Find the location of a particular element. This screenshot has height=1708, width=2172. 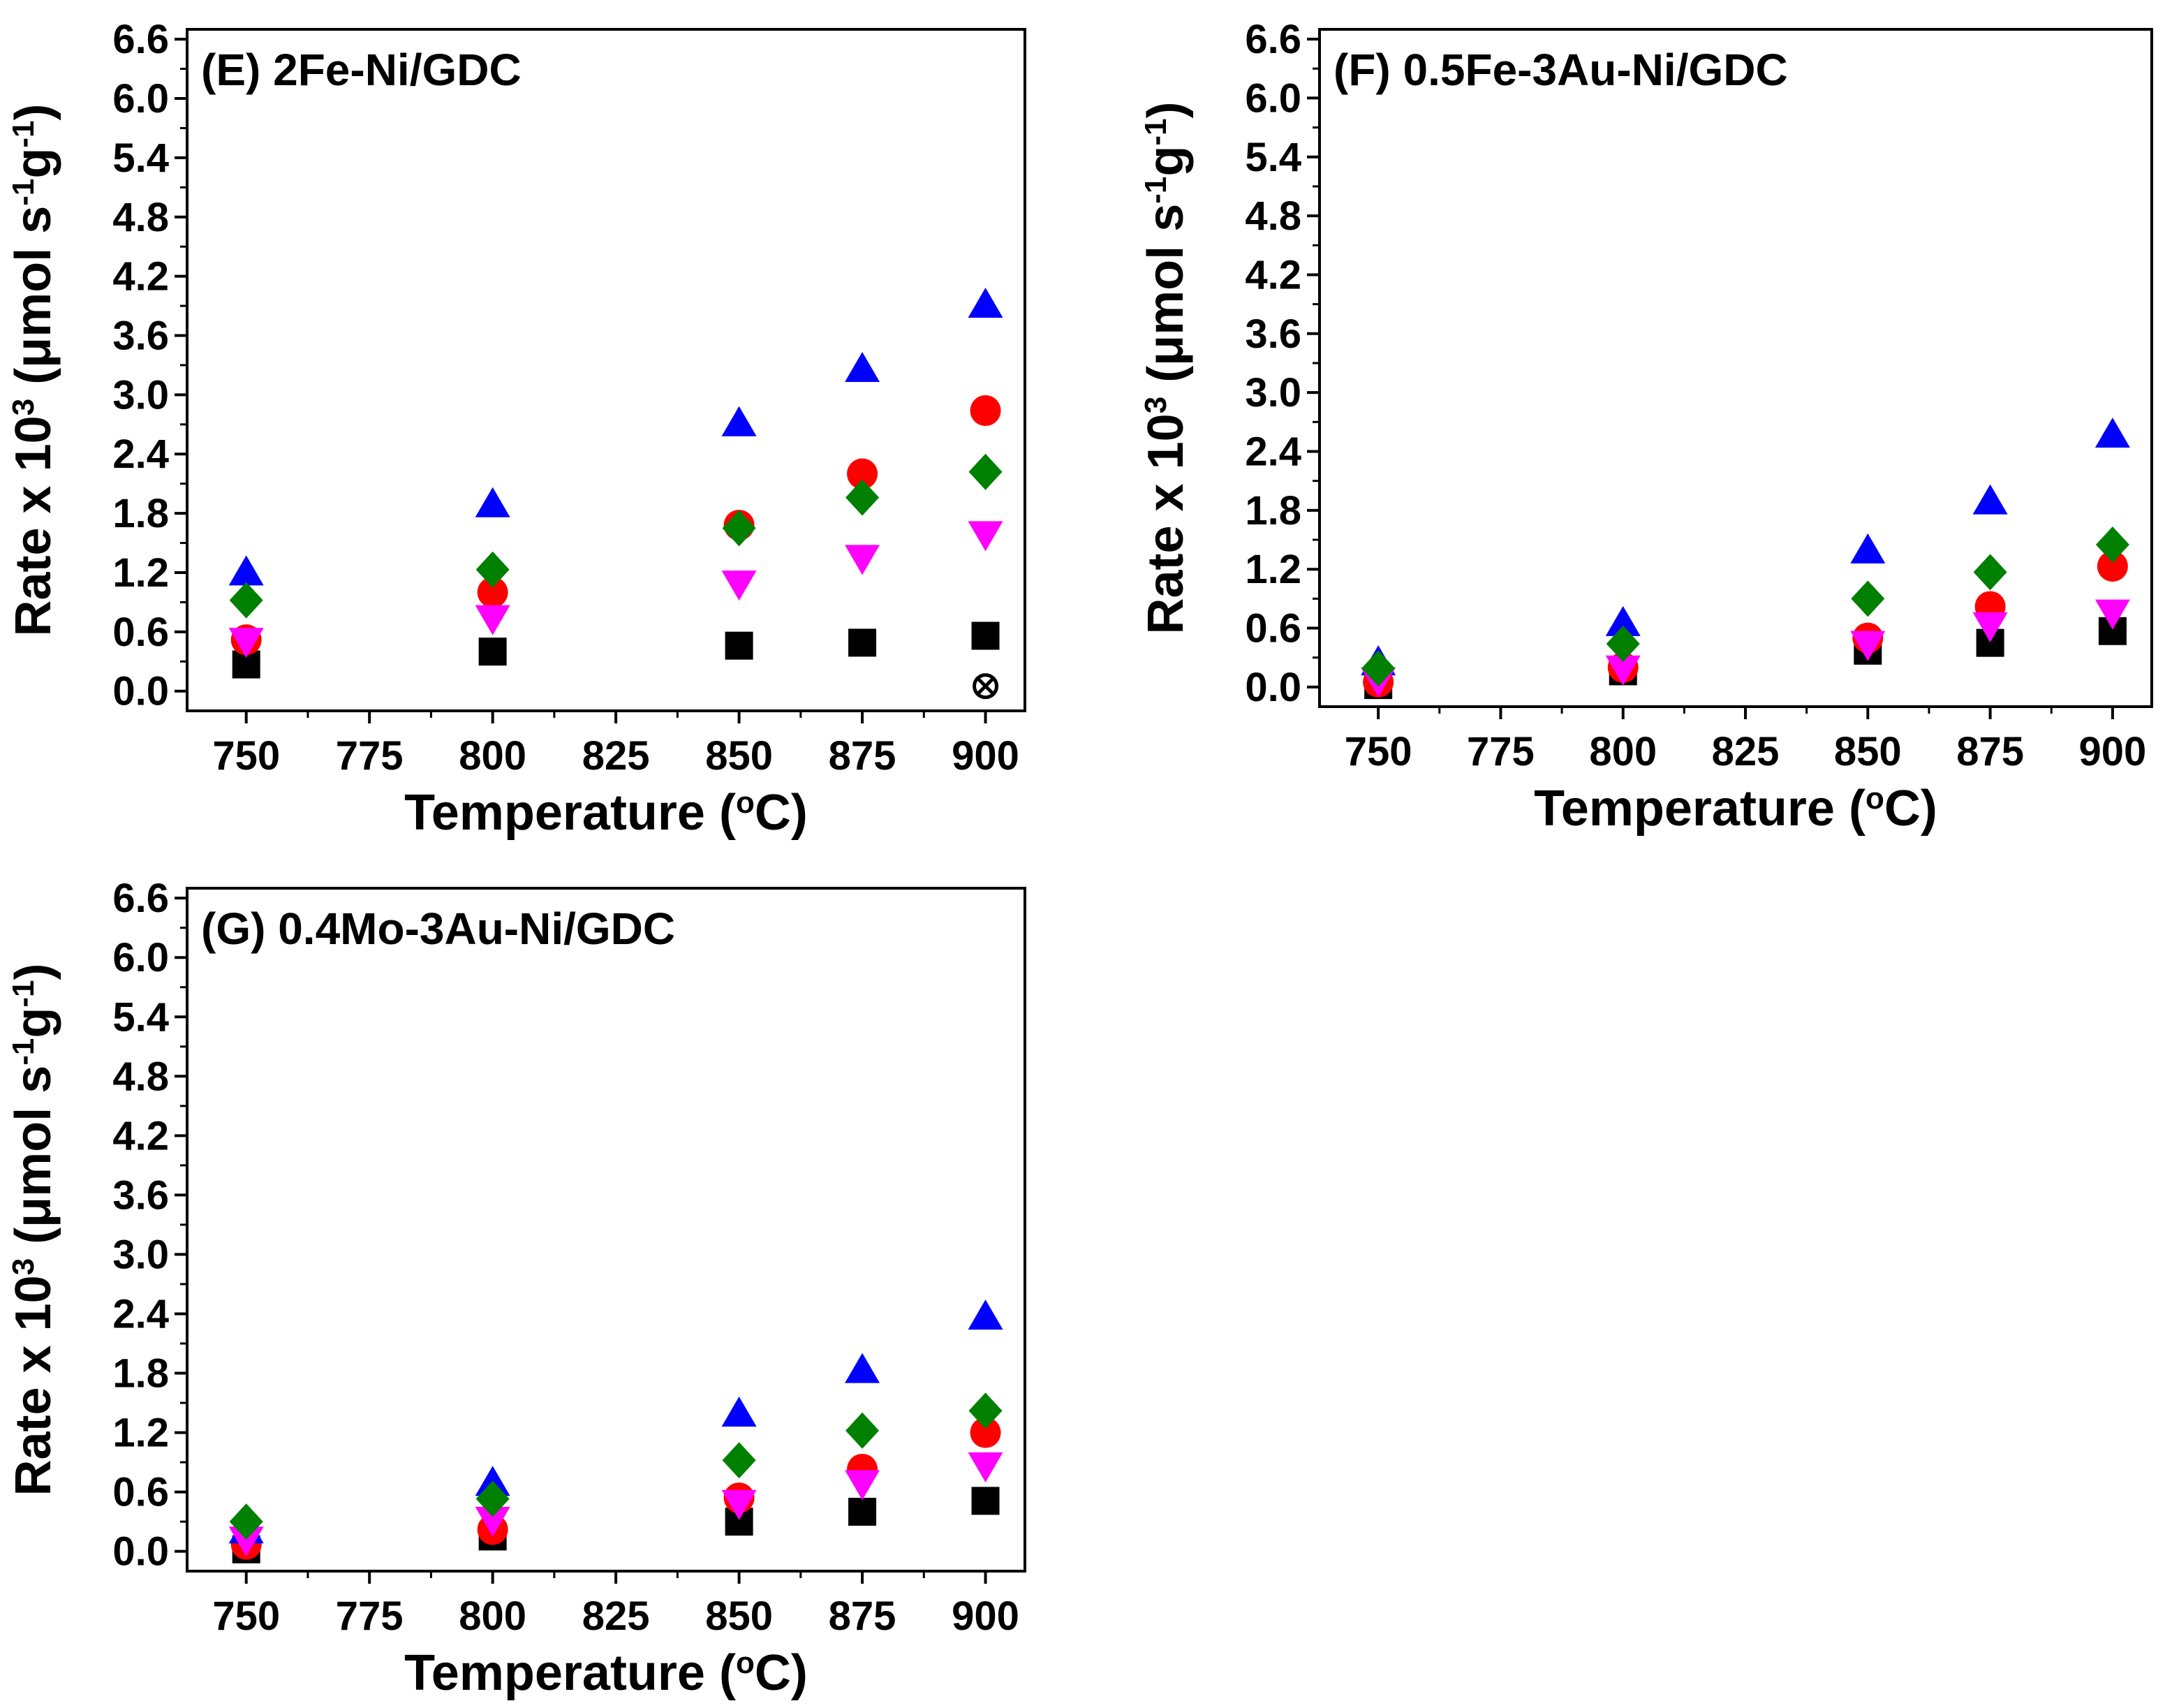

panel-title: (F) 0.5Fe-3Au-Ni/GDC is located at coordinates (1561, 70).